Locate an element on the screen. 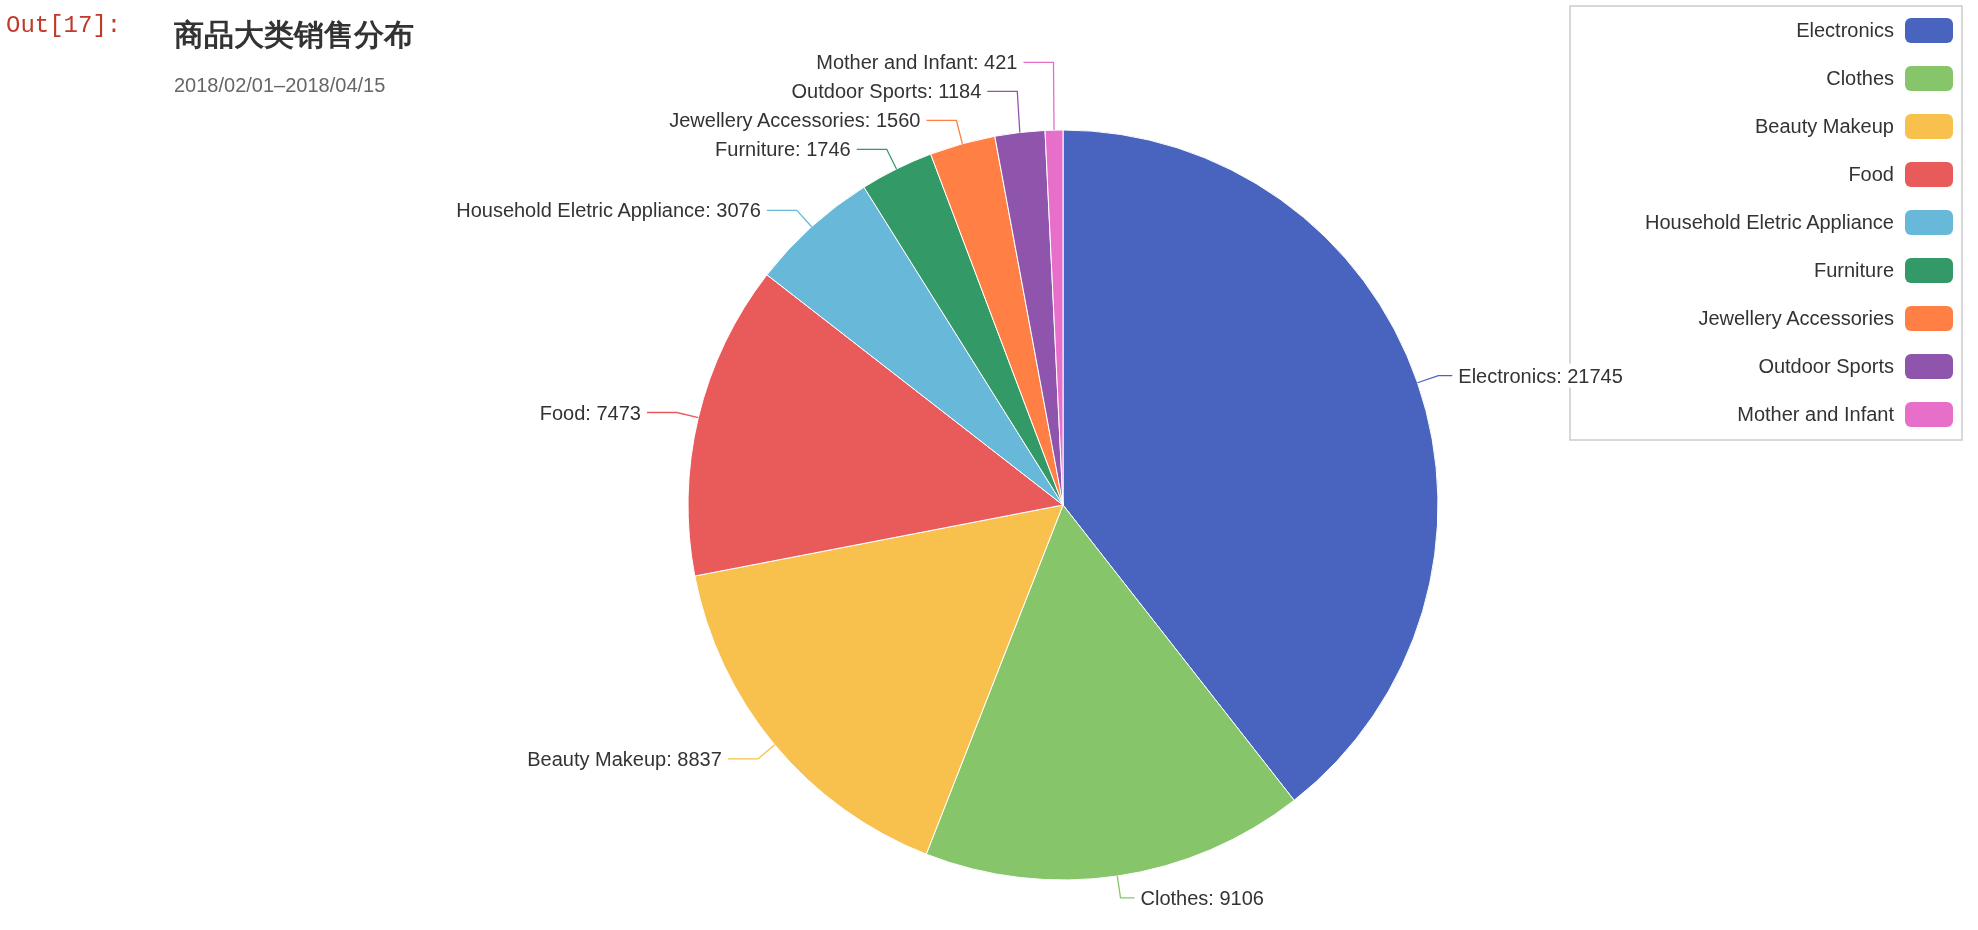  legend-label: Household Eletric Appliance is located at coordinates (1769, 222).